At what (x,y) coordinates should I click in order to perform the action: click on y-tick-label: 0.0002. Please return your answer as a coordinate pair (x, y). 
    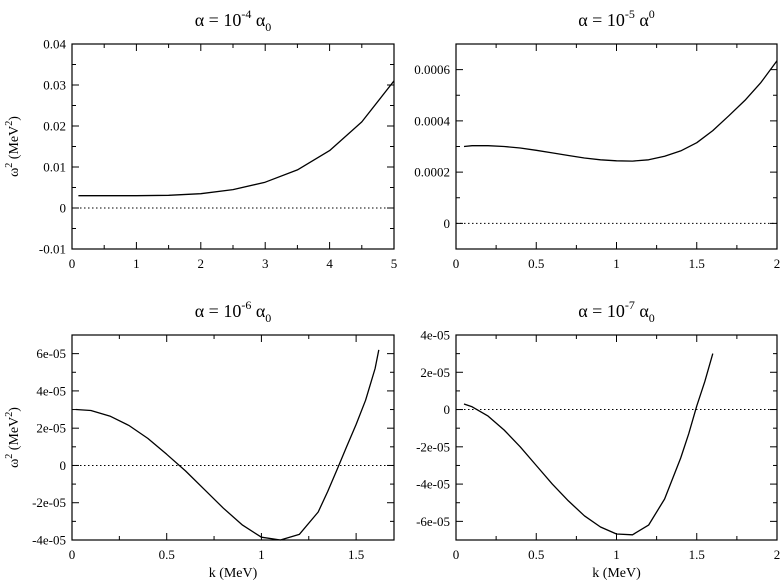
    Looking at the image, I should click on (432, 172).